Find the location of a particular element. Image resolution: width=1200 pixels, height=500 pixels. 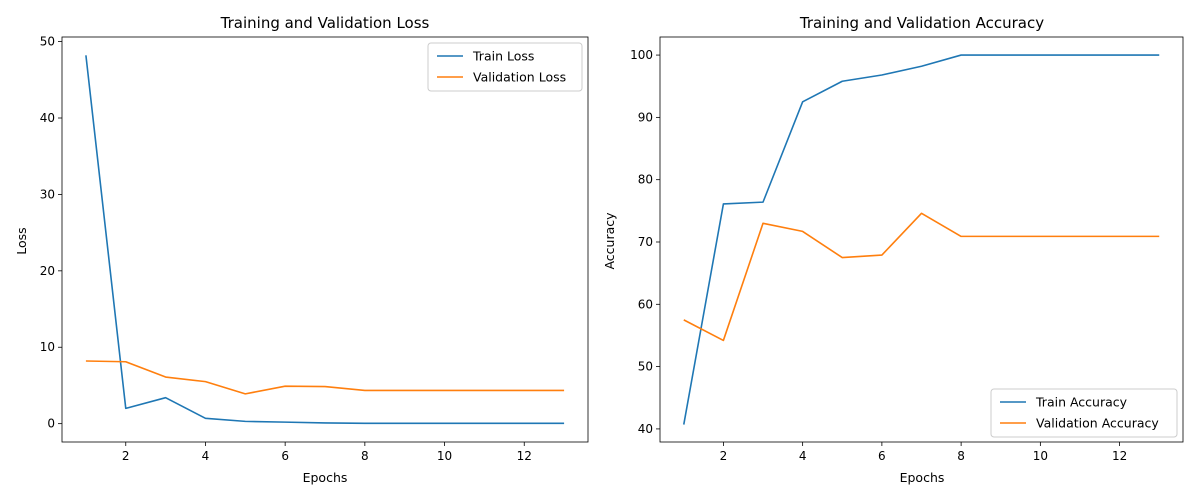

legend-label: Train Accuracy is located at coordinates (1081, 402).